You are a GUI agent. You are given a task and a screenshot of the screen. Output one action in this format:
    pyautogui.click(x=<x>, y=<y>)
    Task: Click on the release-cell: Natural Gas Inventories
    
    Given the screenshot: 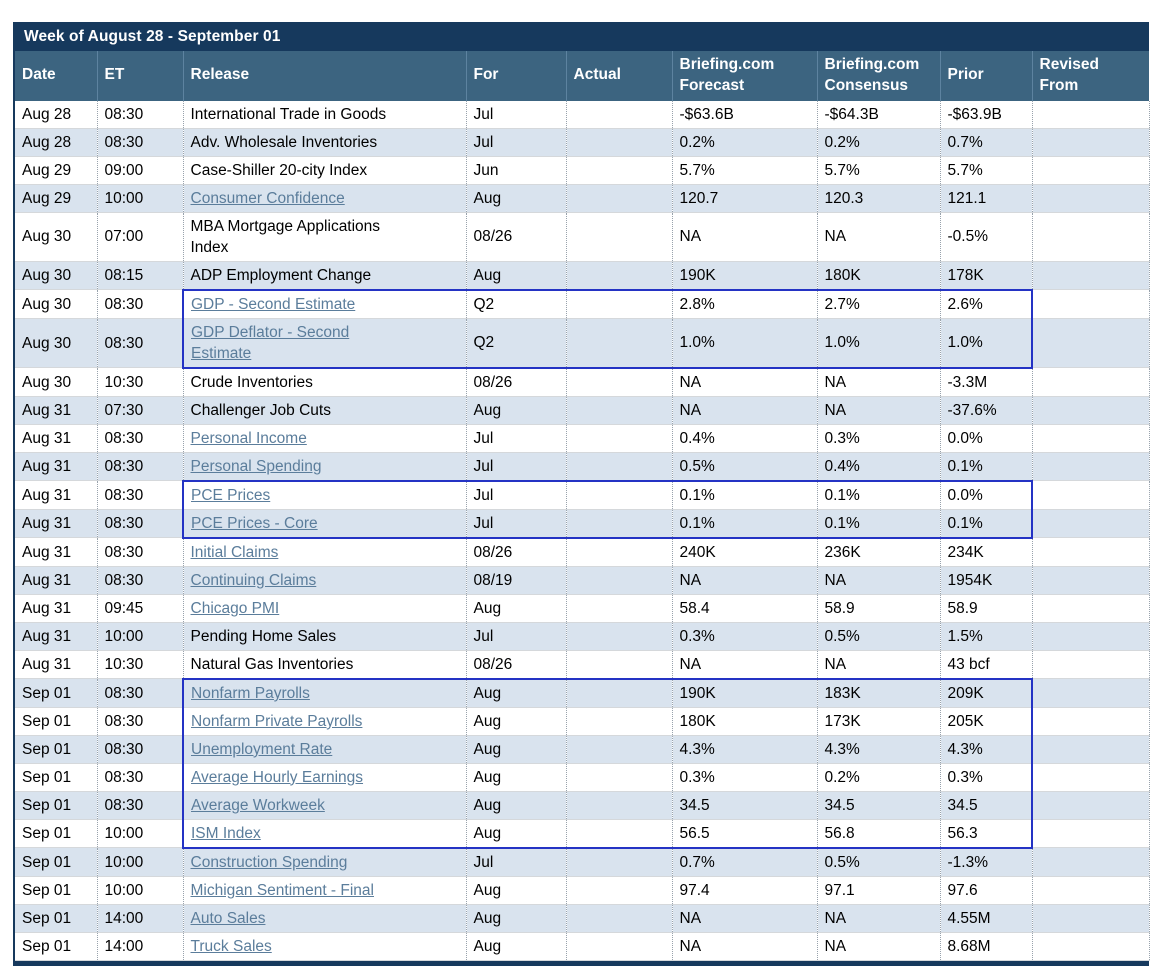 What is the action you would take?
    pyautogui.click(x=324, y=665)
    